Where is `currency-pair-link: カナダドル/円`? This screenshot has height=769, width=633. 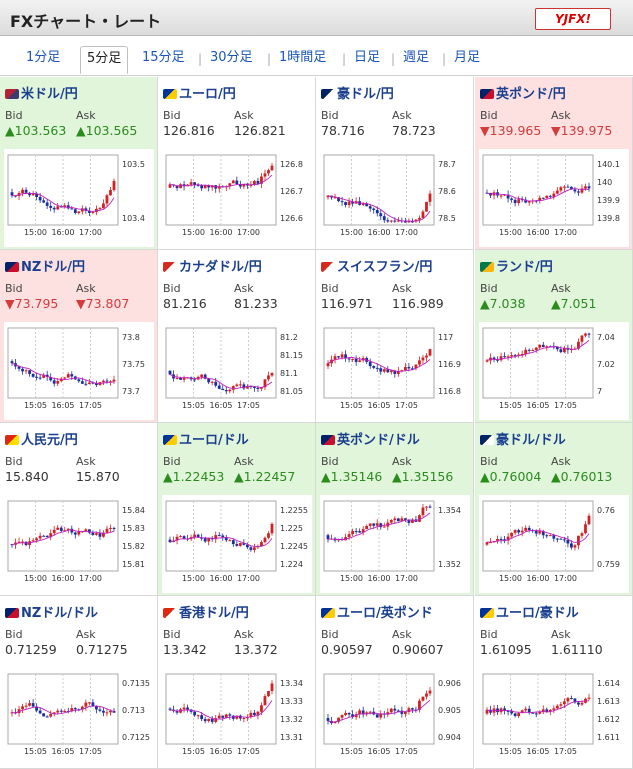 currency-pair-link: カナダドル/円 is located at coordinates (212, 265).